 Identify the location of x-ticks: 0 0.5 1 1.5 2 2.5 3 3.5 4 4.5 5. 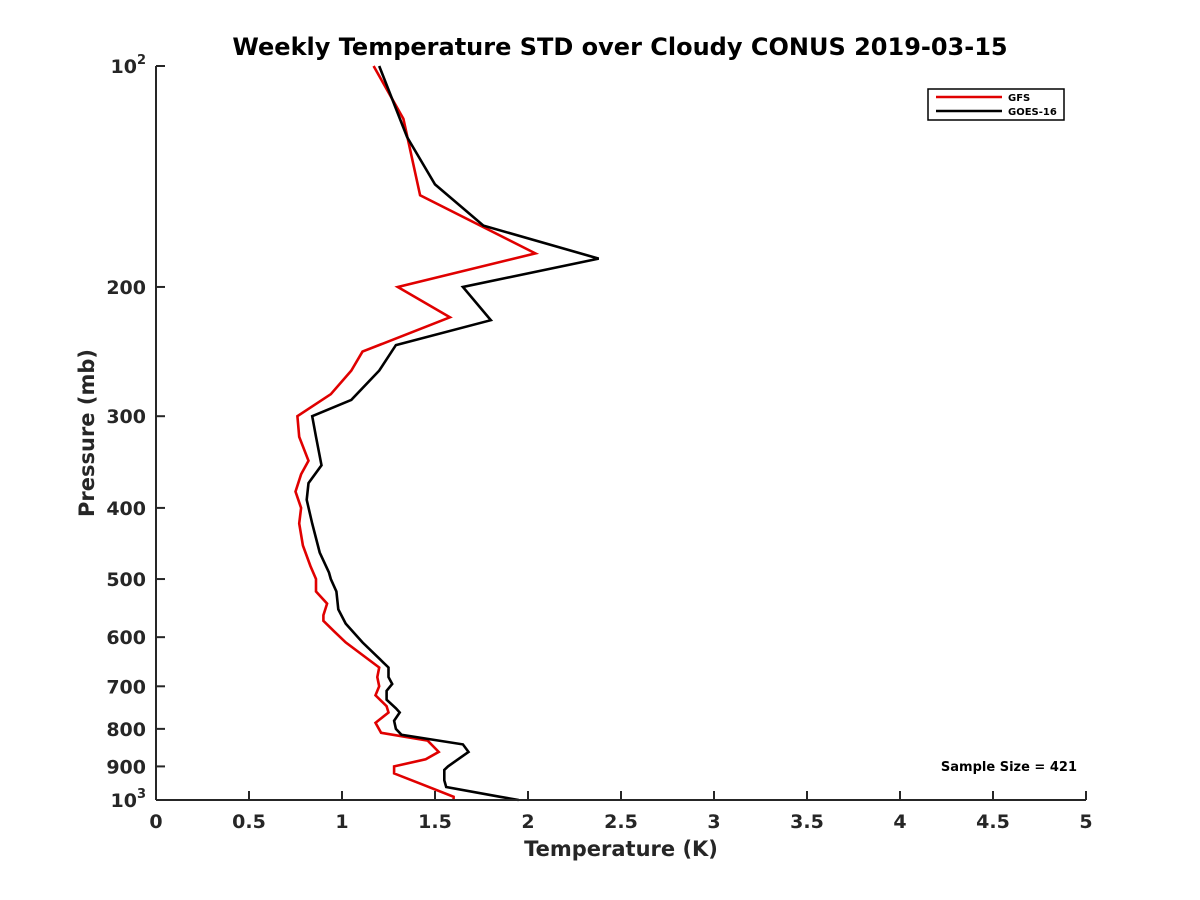
(621, 812).